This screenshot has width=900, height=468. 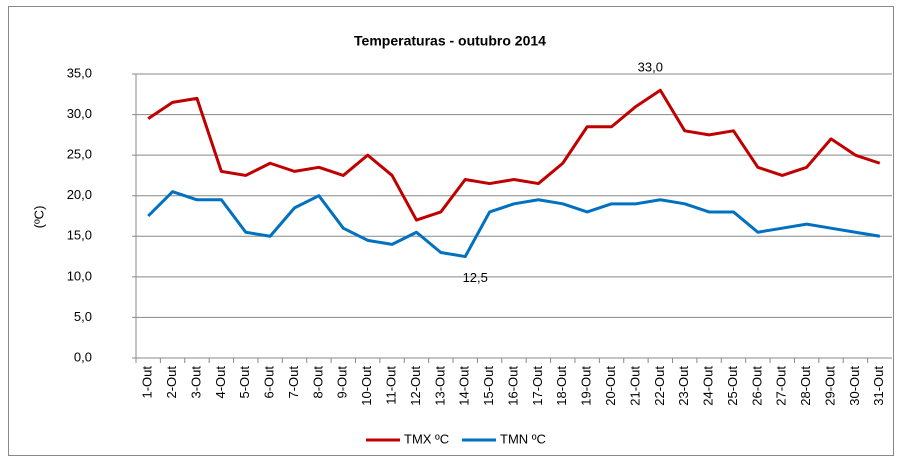 I want to click on chart-title: Temperaturas - outubro 2014, so click(x=450, y=41).